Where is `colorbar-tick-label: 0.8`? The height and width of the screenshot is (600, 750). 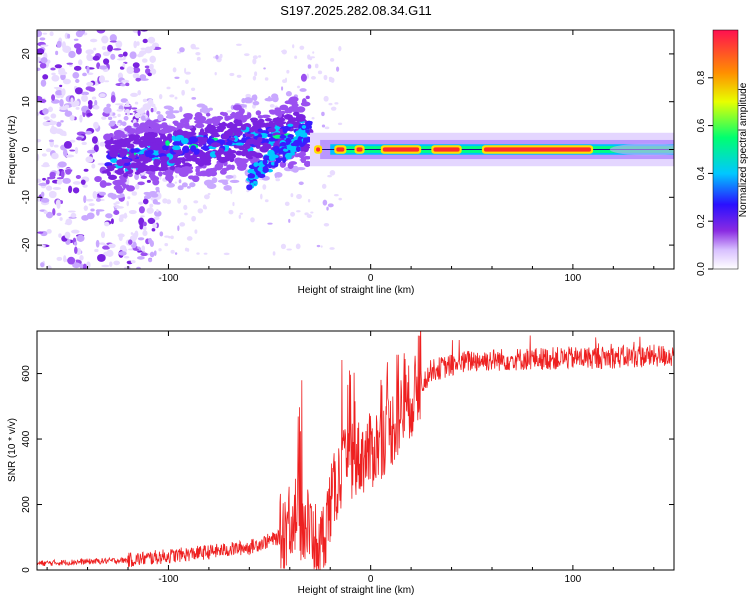 colorbar-tick-label: 0.8 is located at coordinates (701, 77).